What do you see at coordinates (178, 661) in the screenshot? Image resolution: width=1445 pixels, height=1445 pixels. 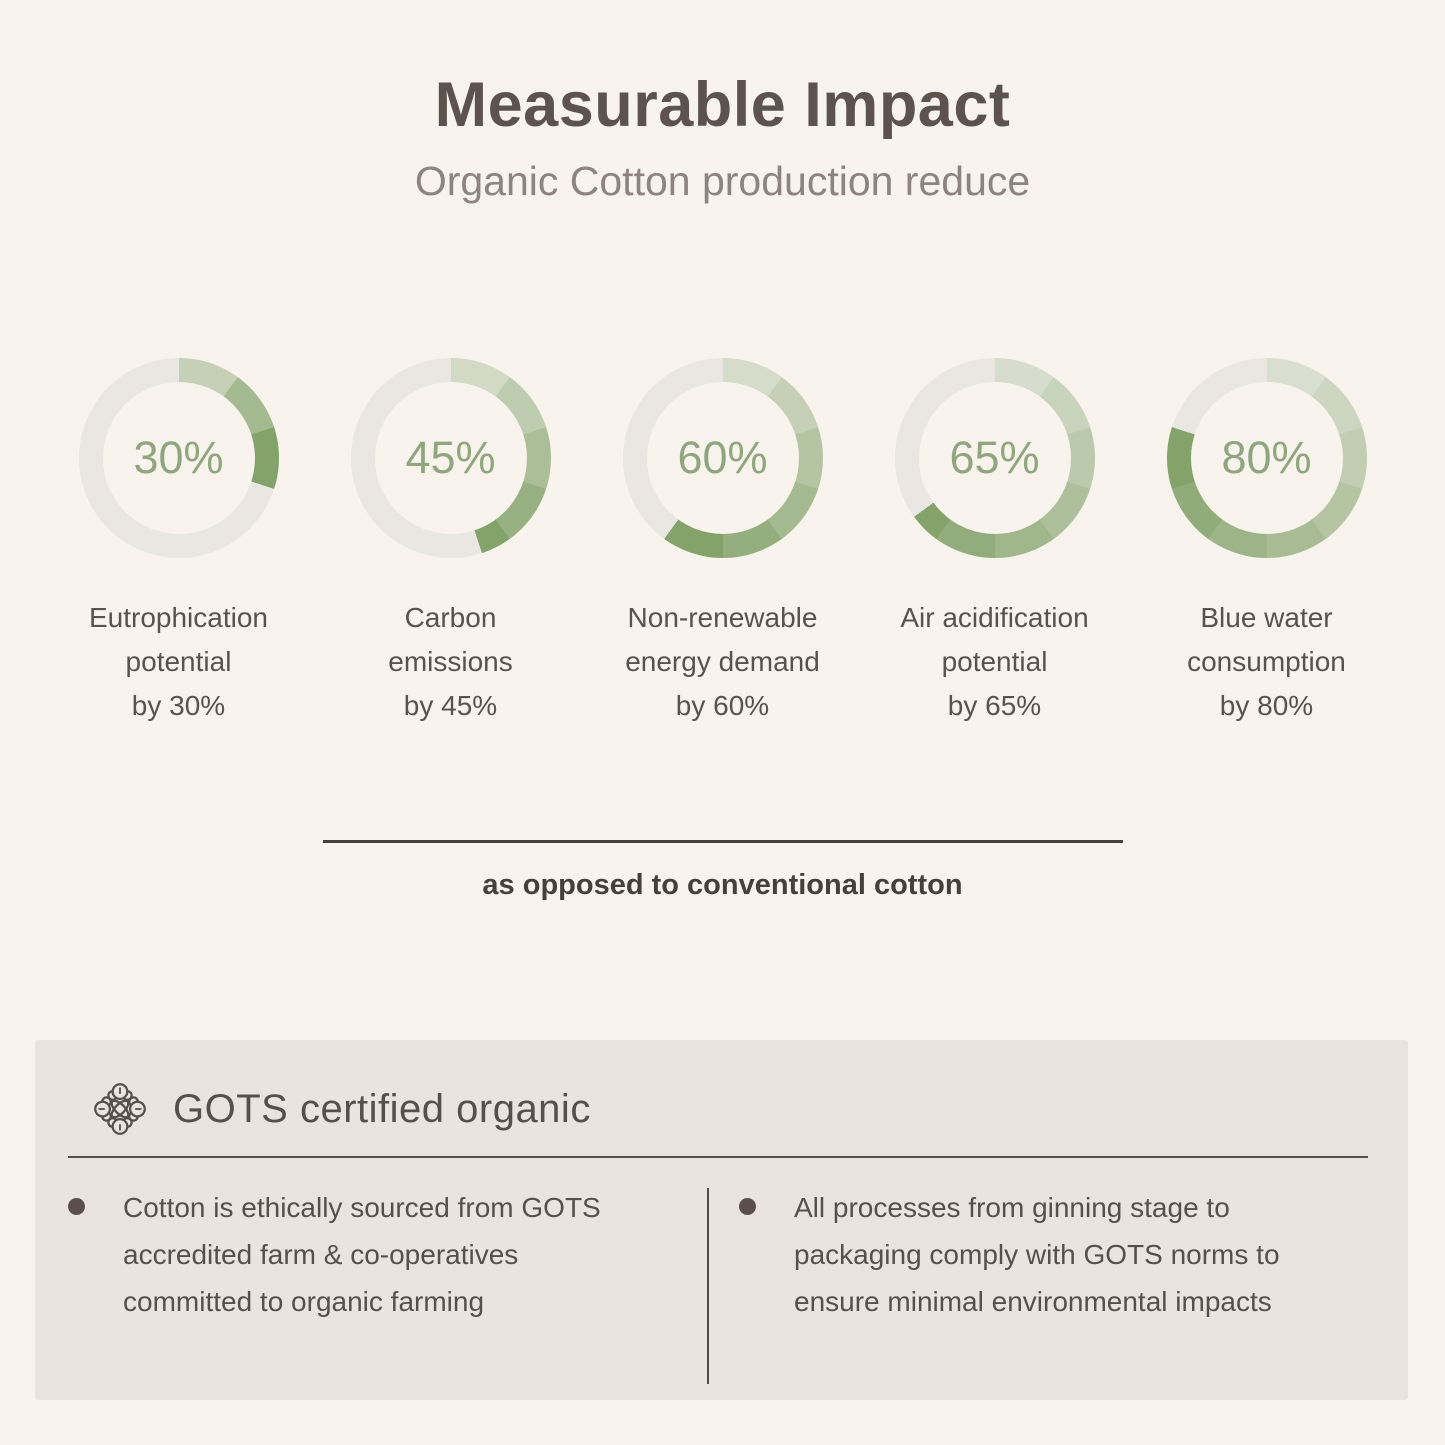 I see `stat-label: Eutrophication potential by 30%` at bounding box center [178, 661].